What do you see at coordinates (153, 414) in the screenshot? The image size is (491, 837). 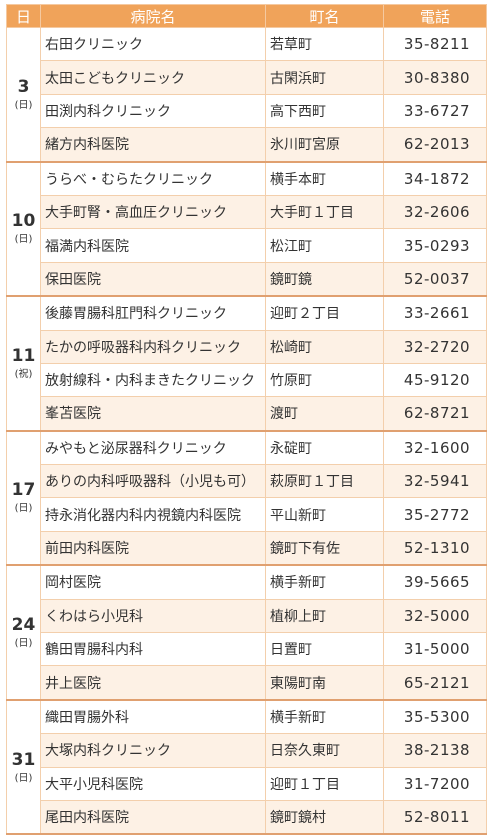 I see `hospital-name: 峯苫医院` at bounding box center [153, 414].